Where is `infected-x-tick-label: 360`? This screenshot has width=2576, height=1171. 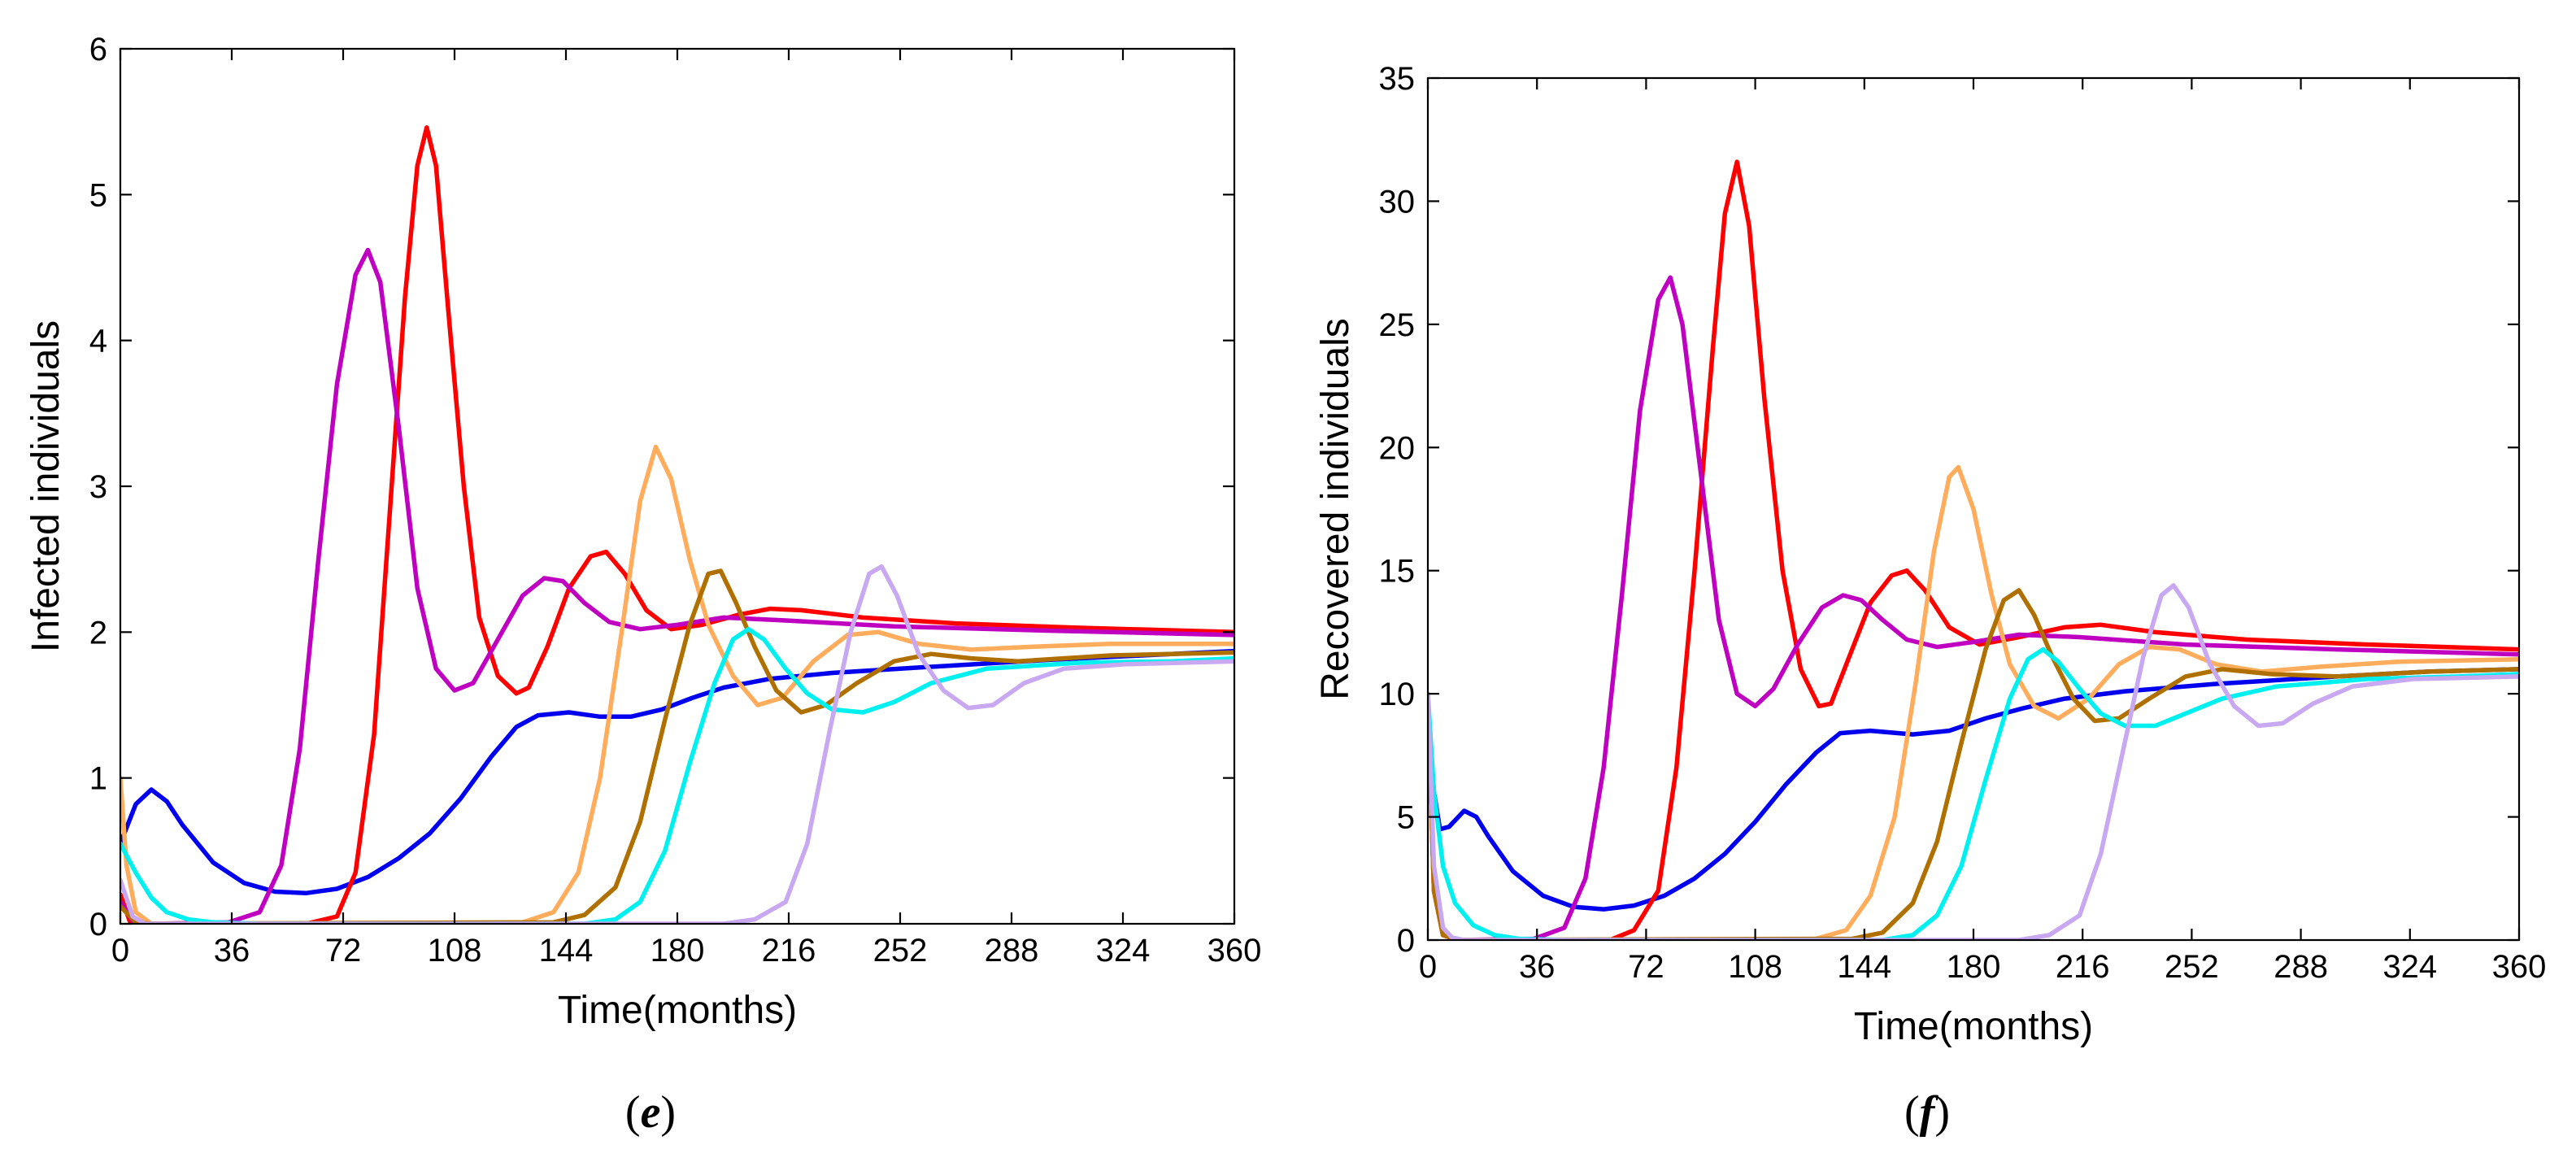
infected-x-tick-label: 360 is located at coordinates (1235, 951).